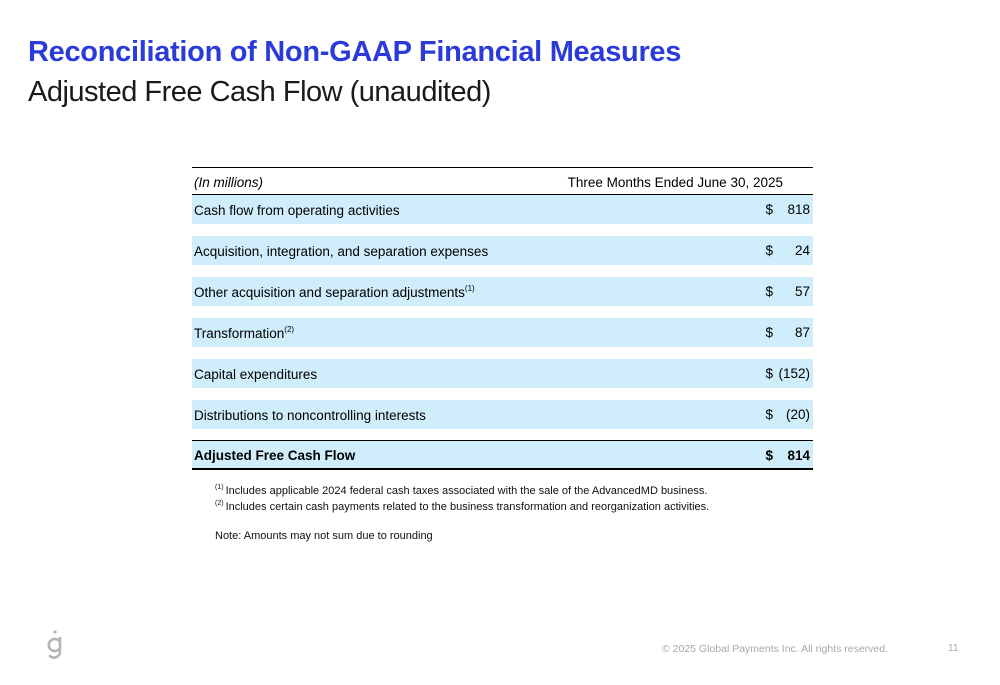 This screenshot has width=1000, height=685. I want to click on row-value: (20), so click(797, 414).